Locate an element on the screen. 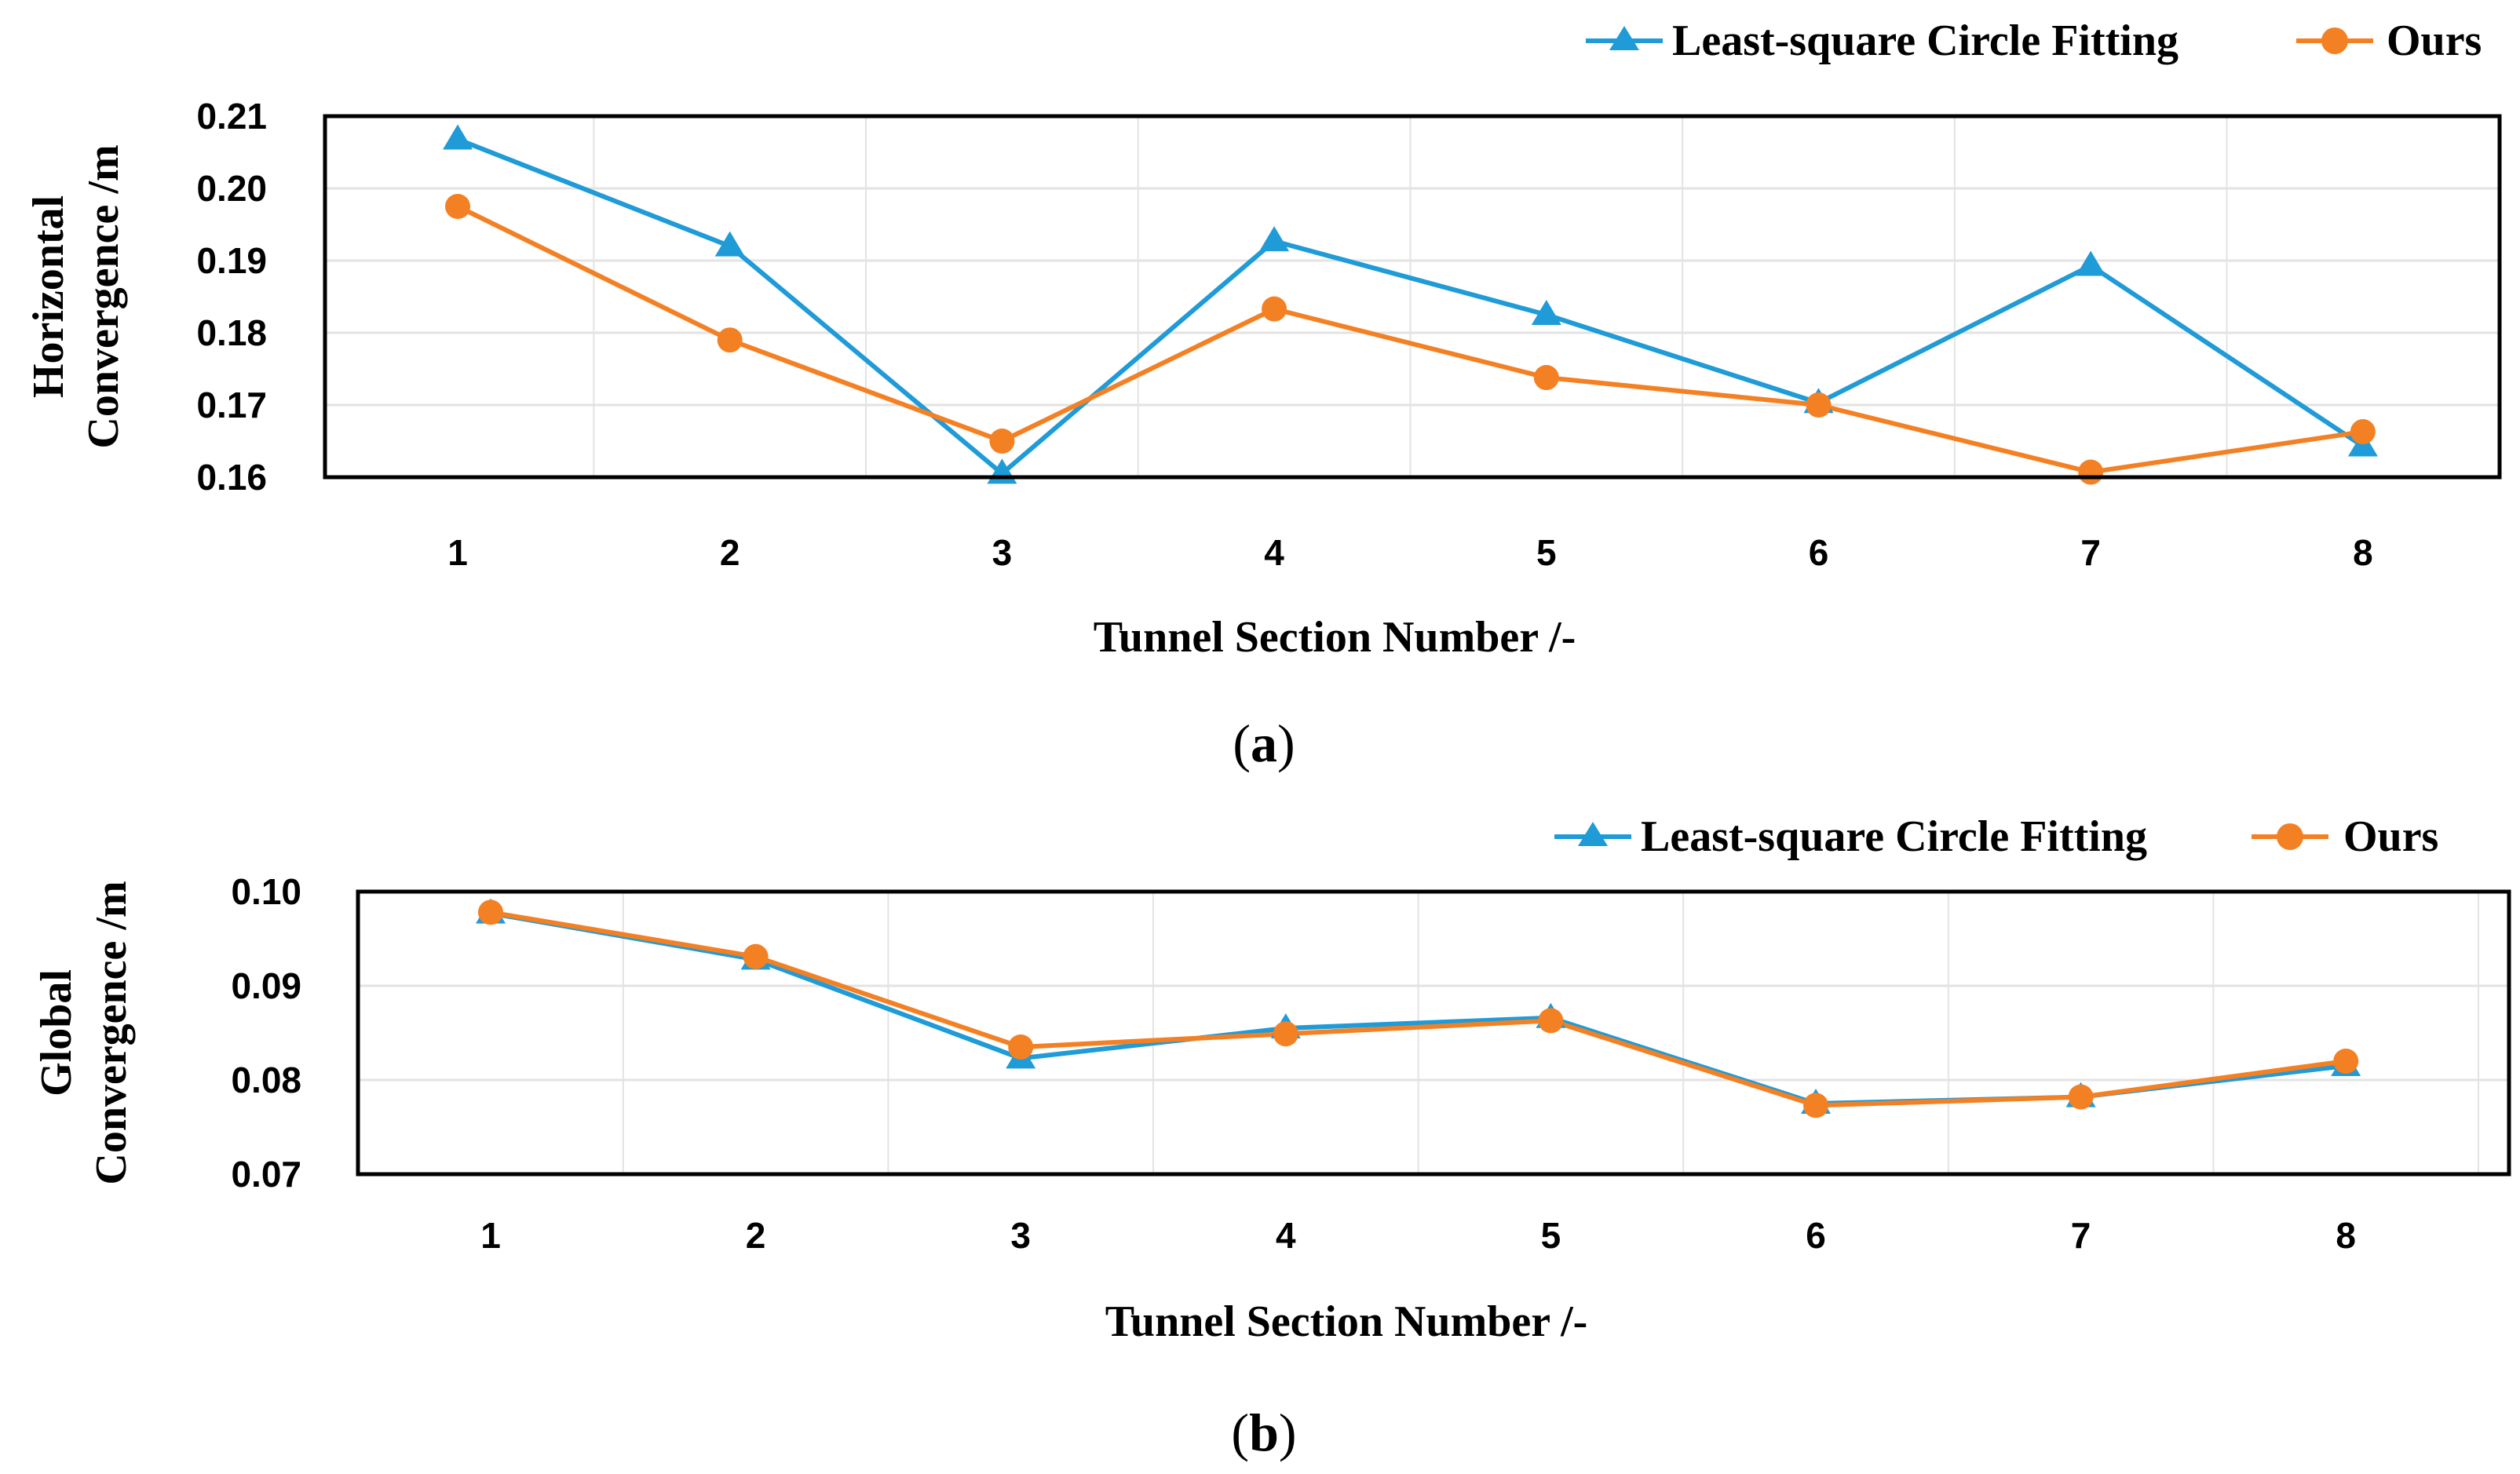 This screenshot has width=2520, height=1474. chart-a-legend: Least-square Circle Fitting Ours is located at coordinates (2034, 41).